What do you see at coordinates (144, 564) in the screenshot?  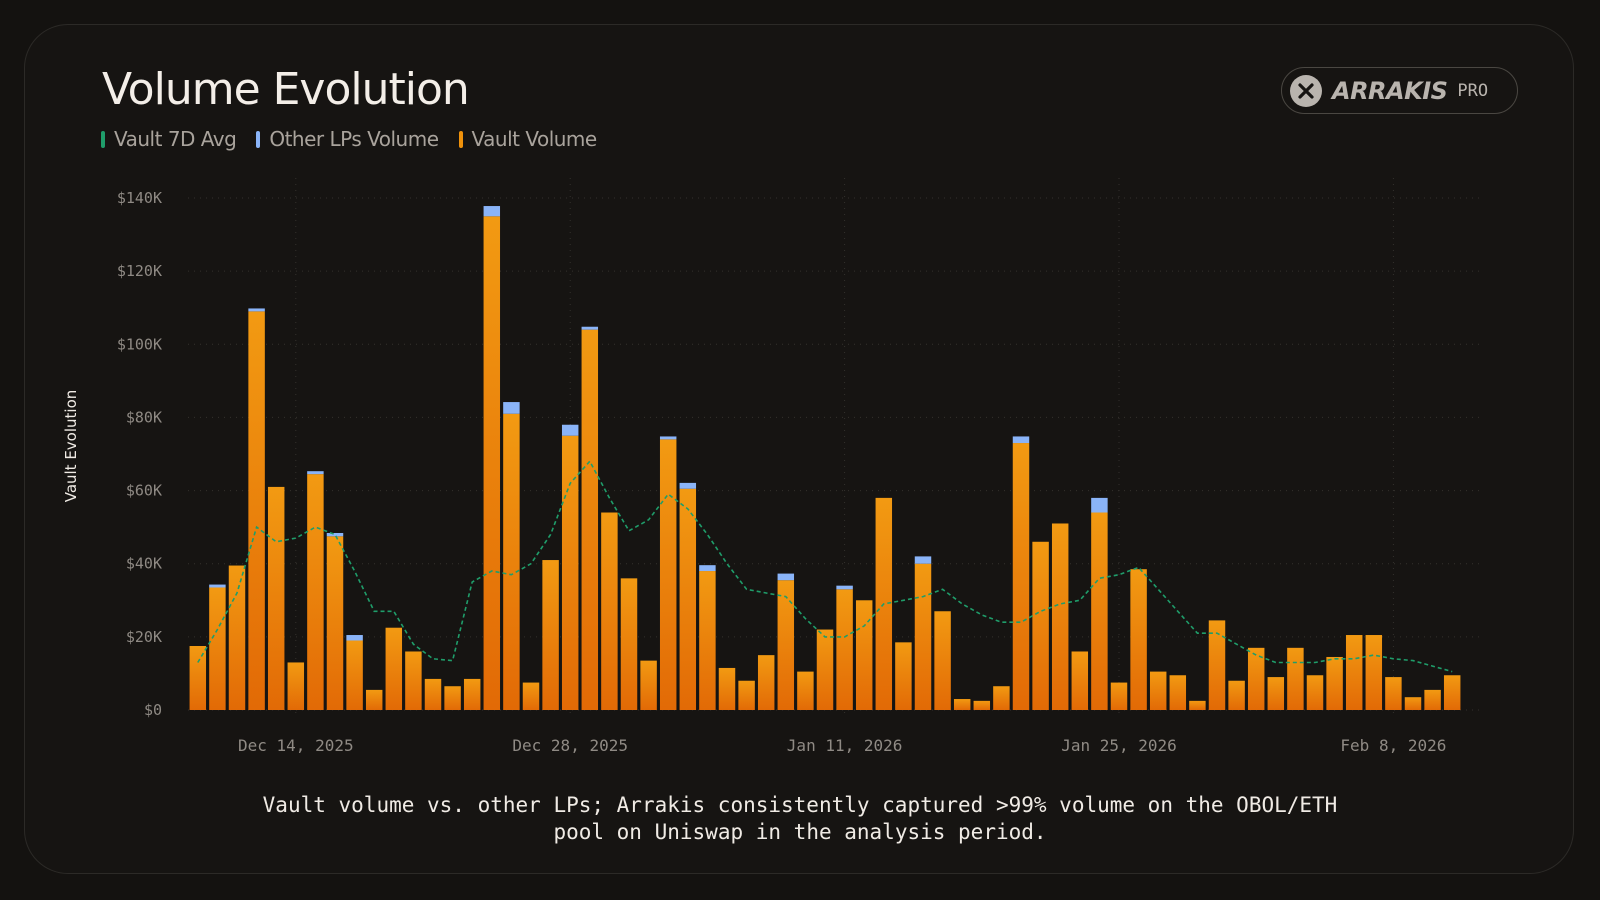 I see `y-tick-label: $40K` at bounding box center [144, 564].